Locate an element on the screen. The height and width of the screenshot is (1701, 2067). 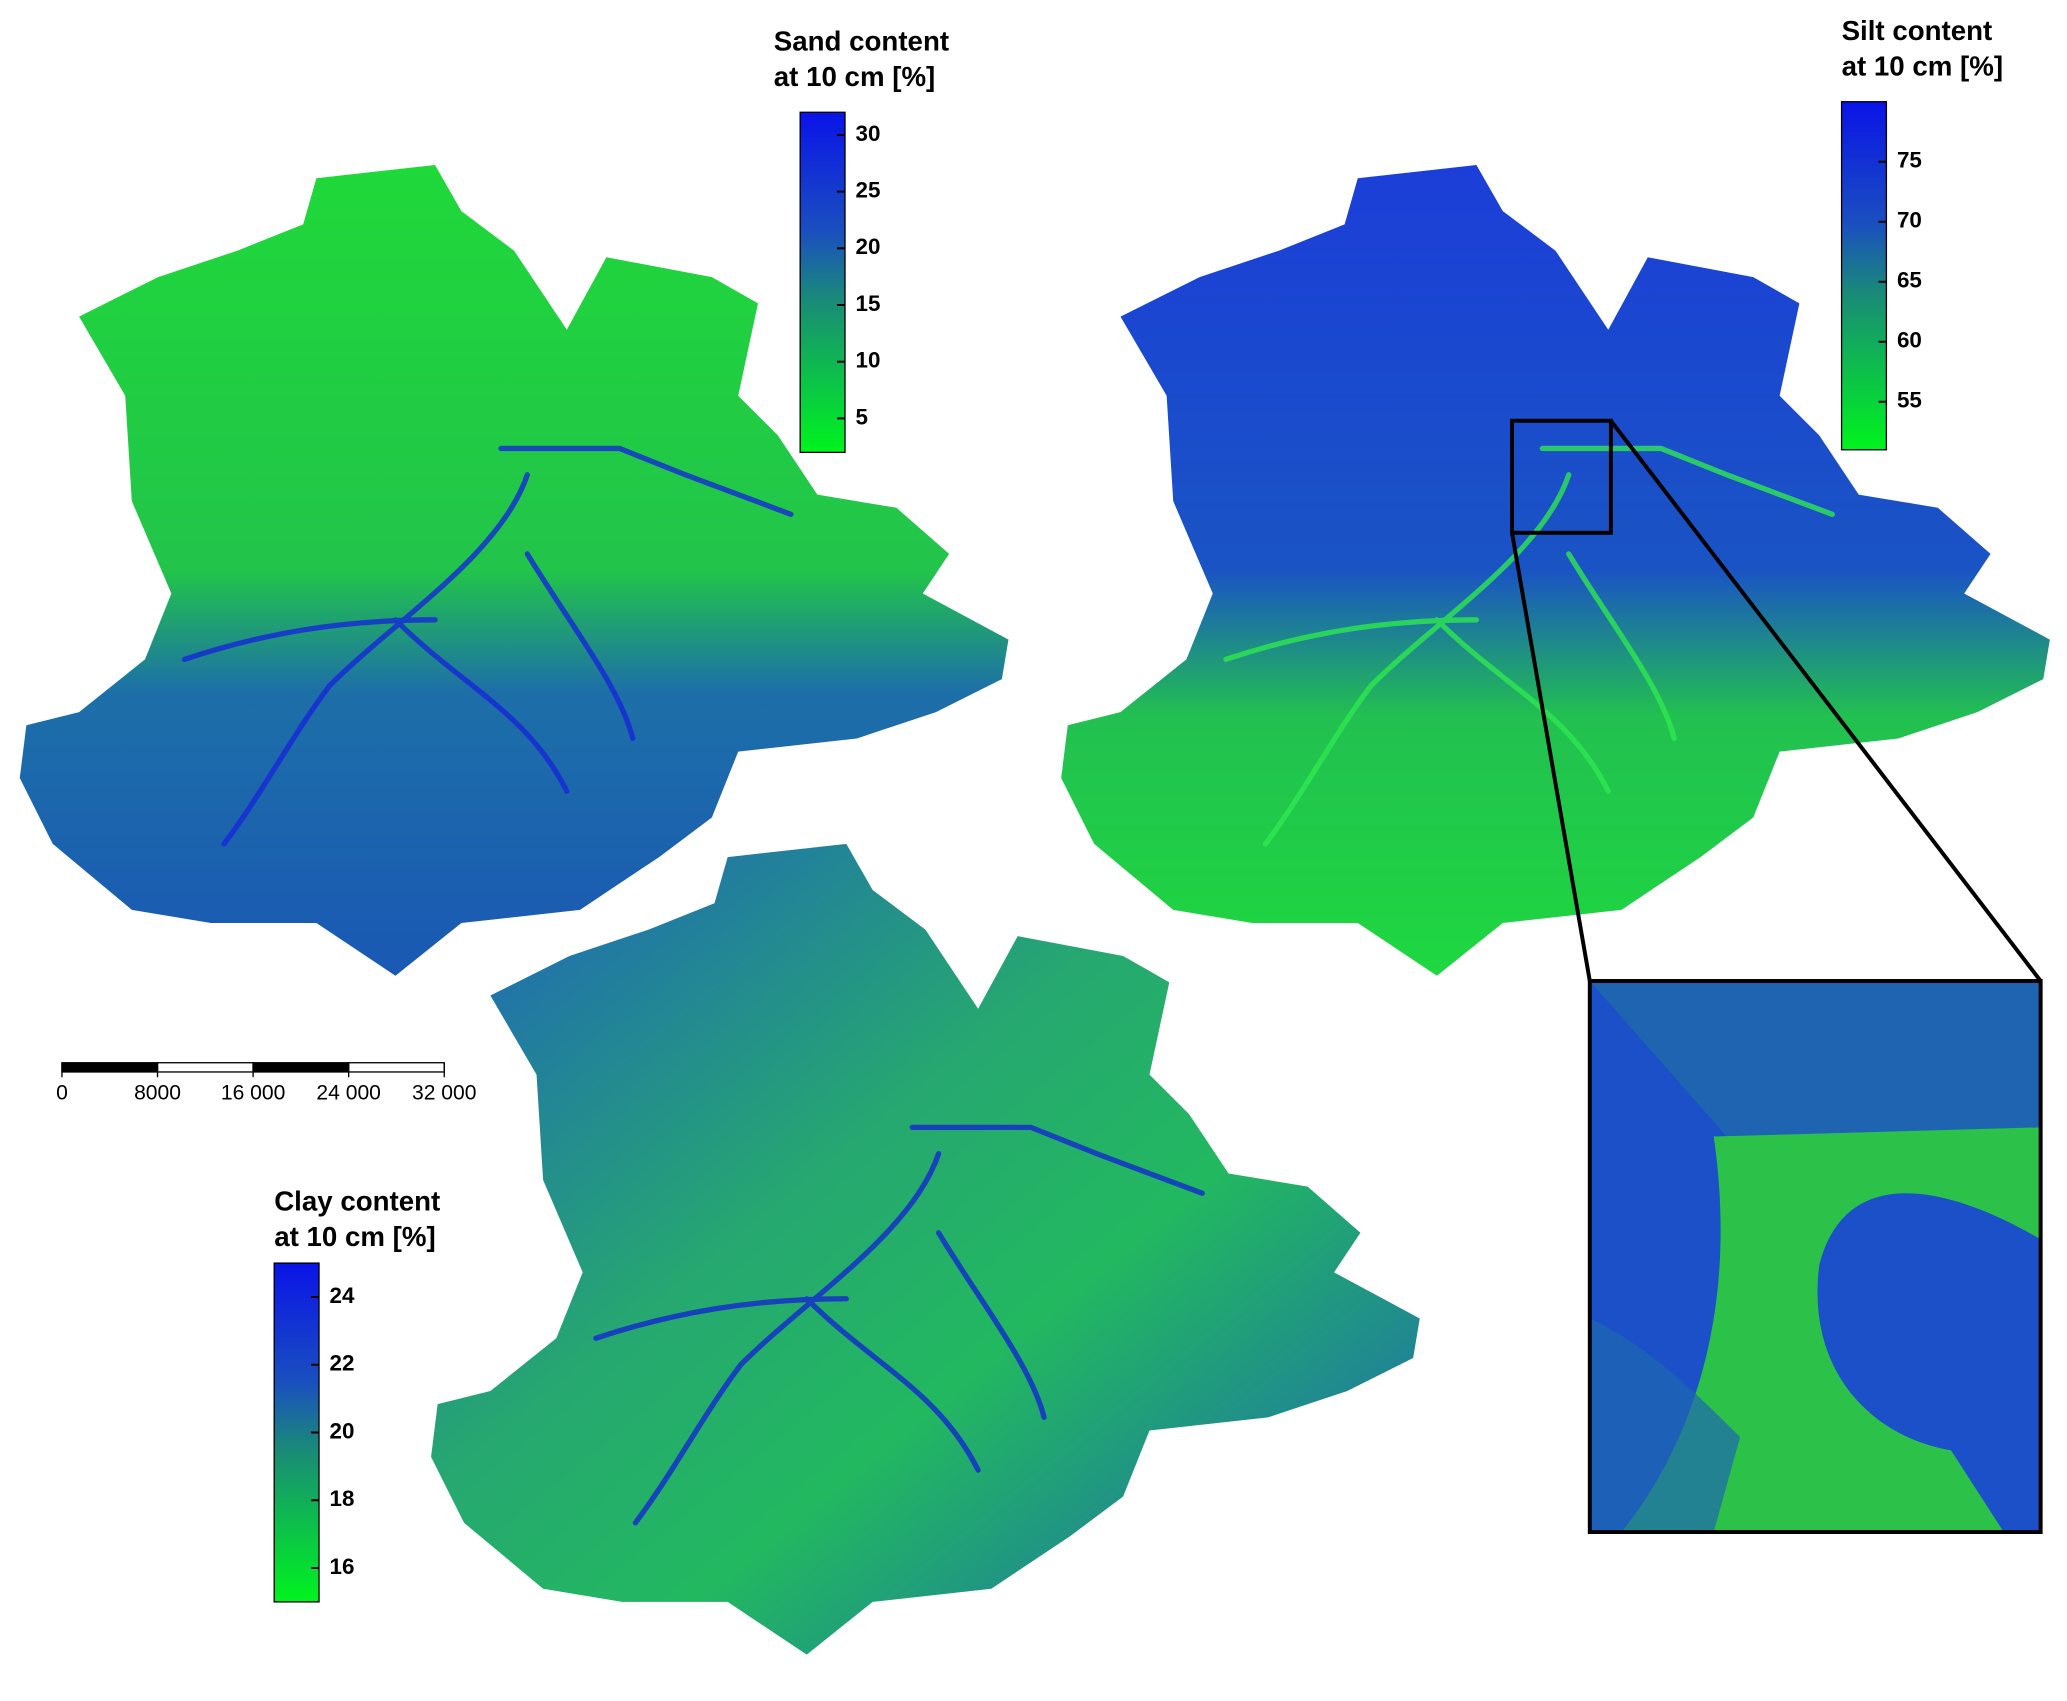
colorbar-tick-label: 15 is located at coordinates (868, 303).